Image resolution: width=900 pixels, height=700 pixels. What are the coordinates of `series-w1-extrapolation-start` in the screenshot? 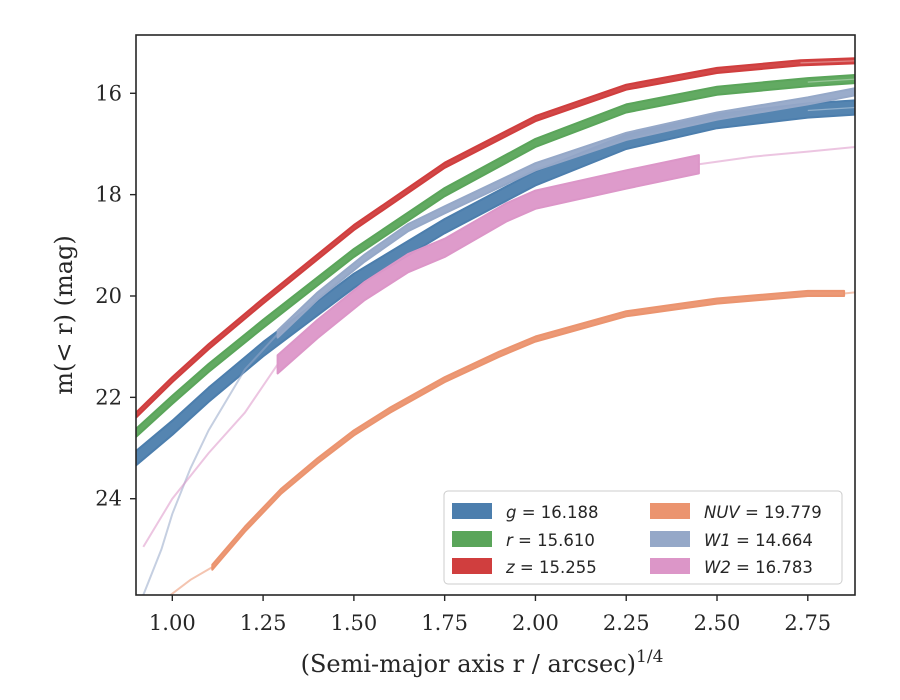 It's located at (210, 464).